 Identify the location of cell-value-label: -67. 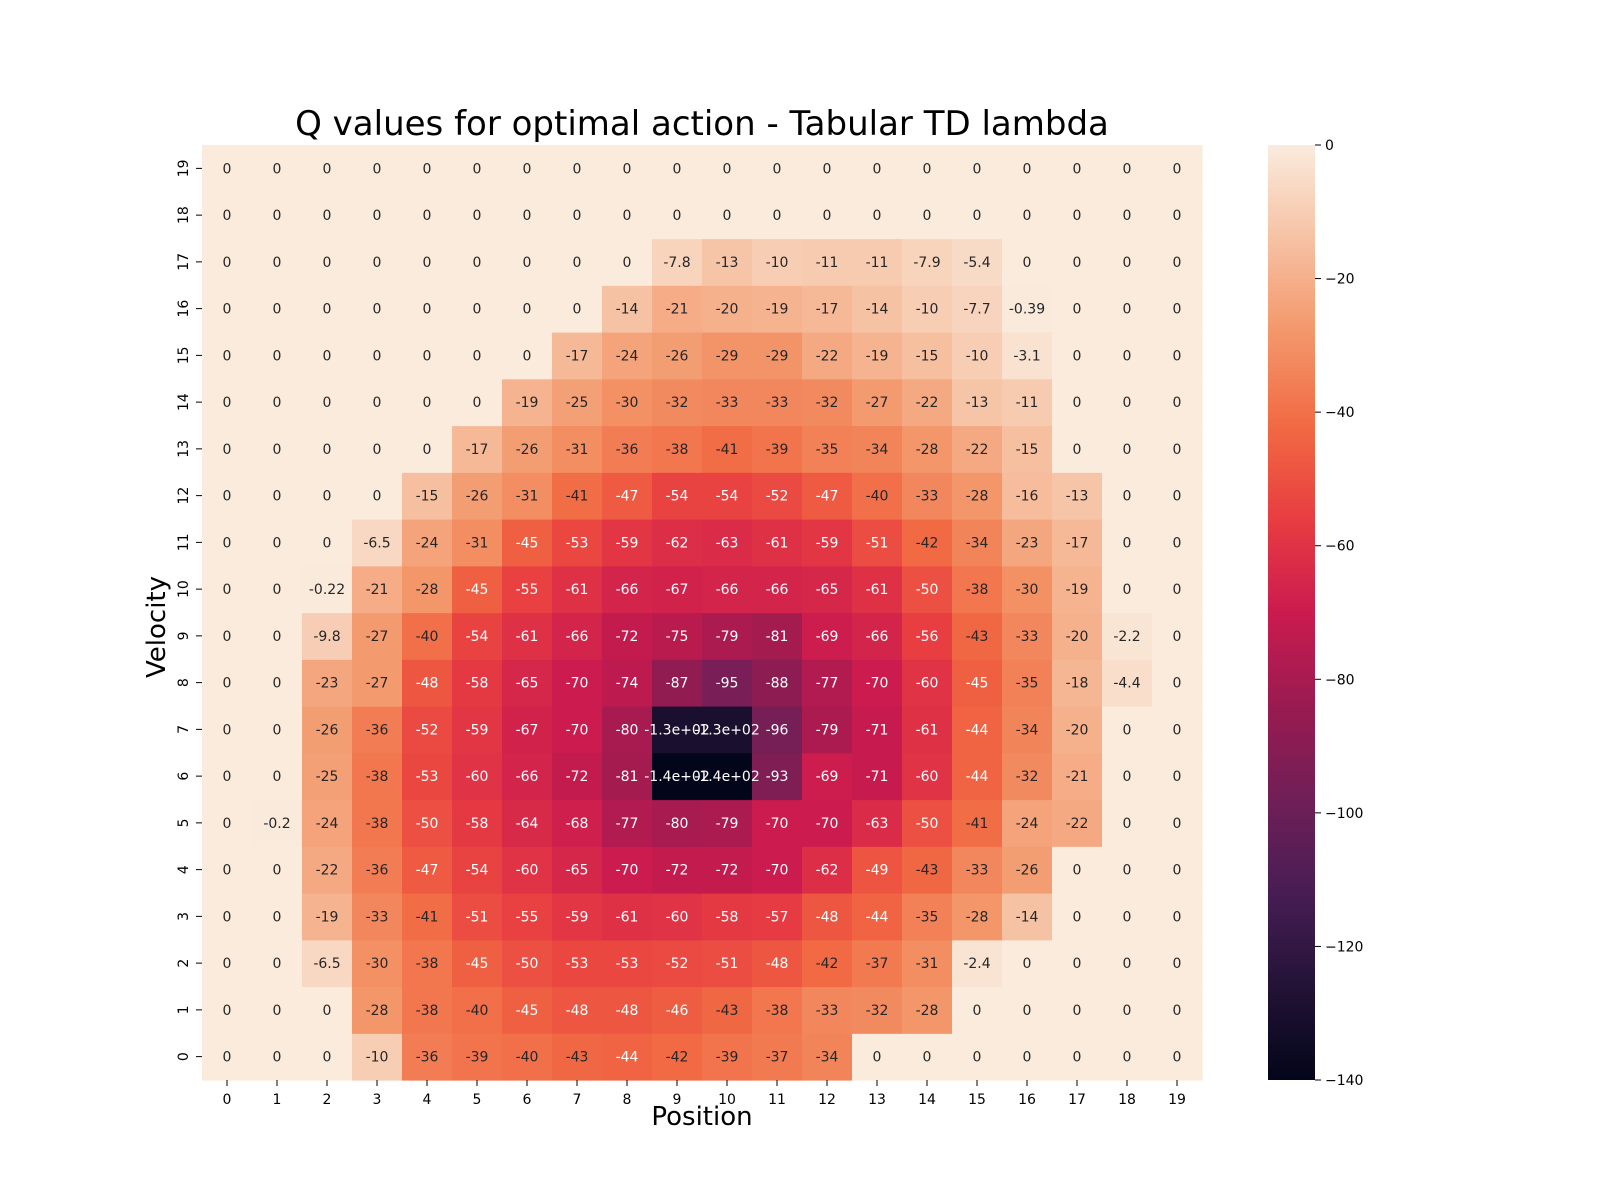
(677, 590).